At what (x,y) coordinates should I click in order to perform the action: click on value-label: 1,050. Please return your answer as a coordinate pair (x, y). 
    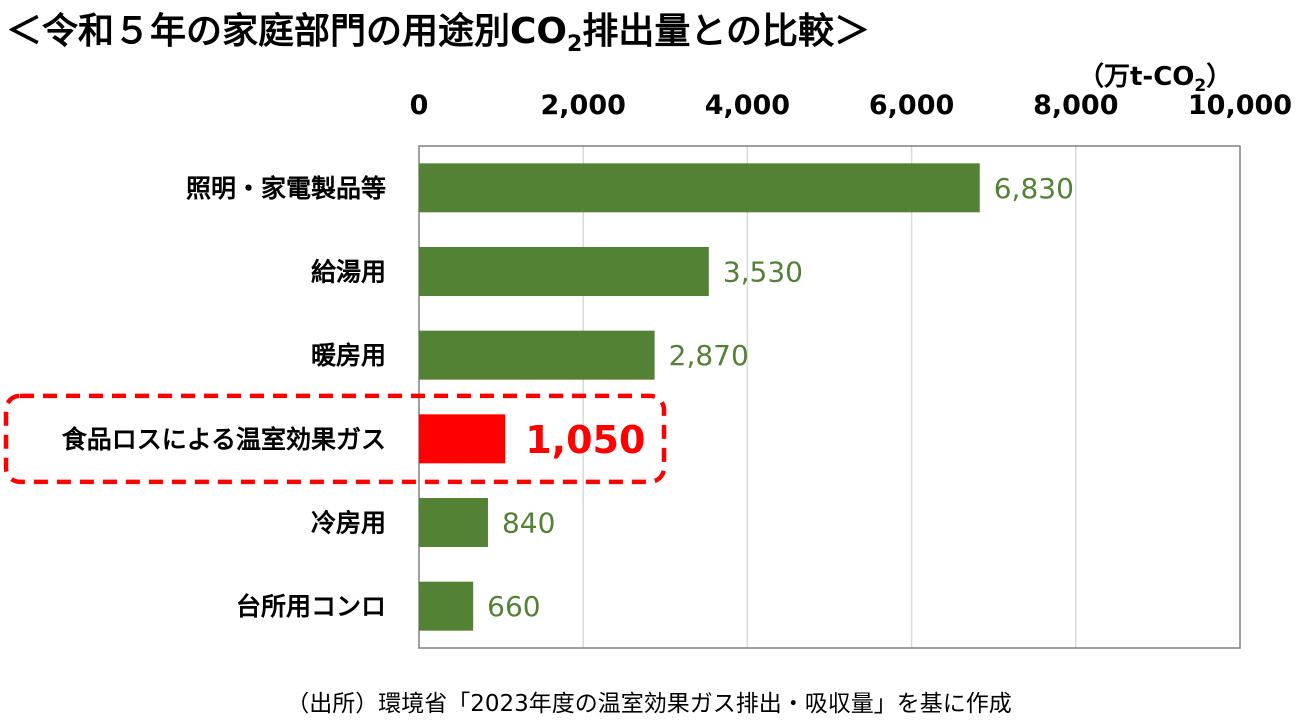
    Looking at the image, I should click on (585, 440).